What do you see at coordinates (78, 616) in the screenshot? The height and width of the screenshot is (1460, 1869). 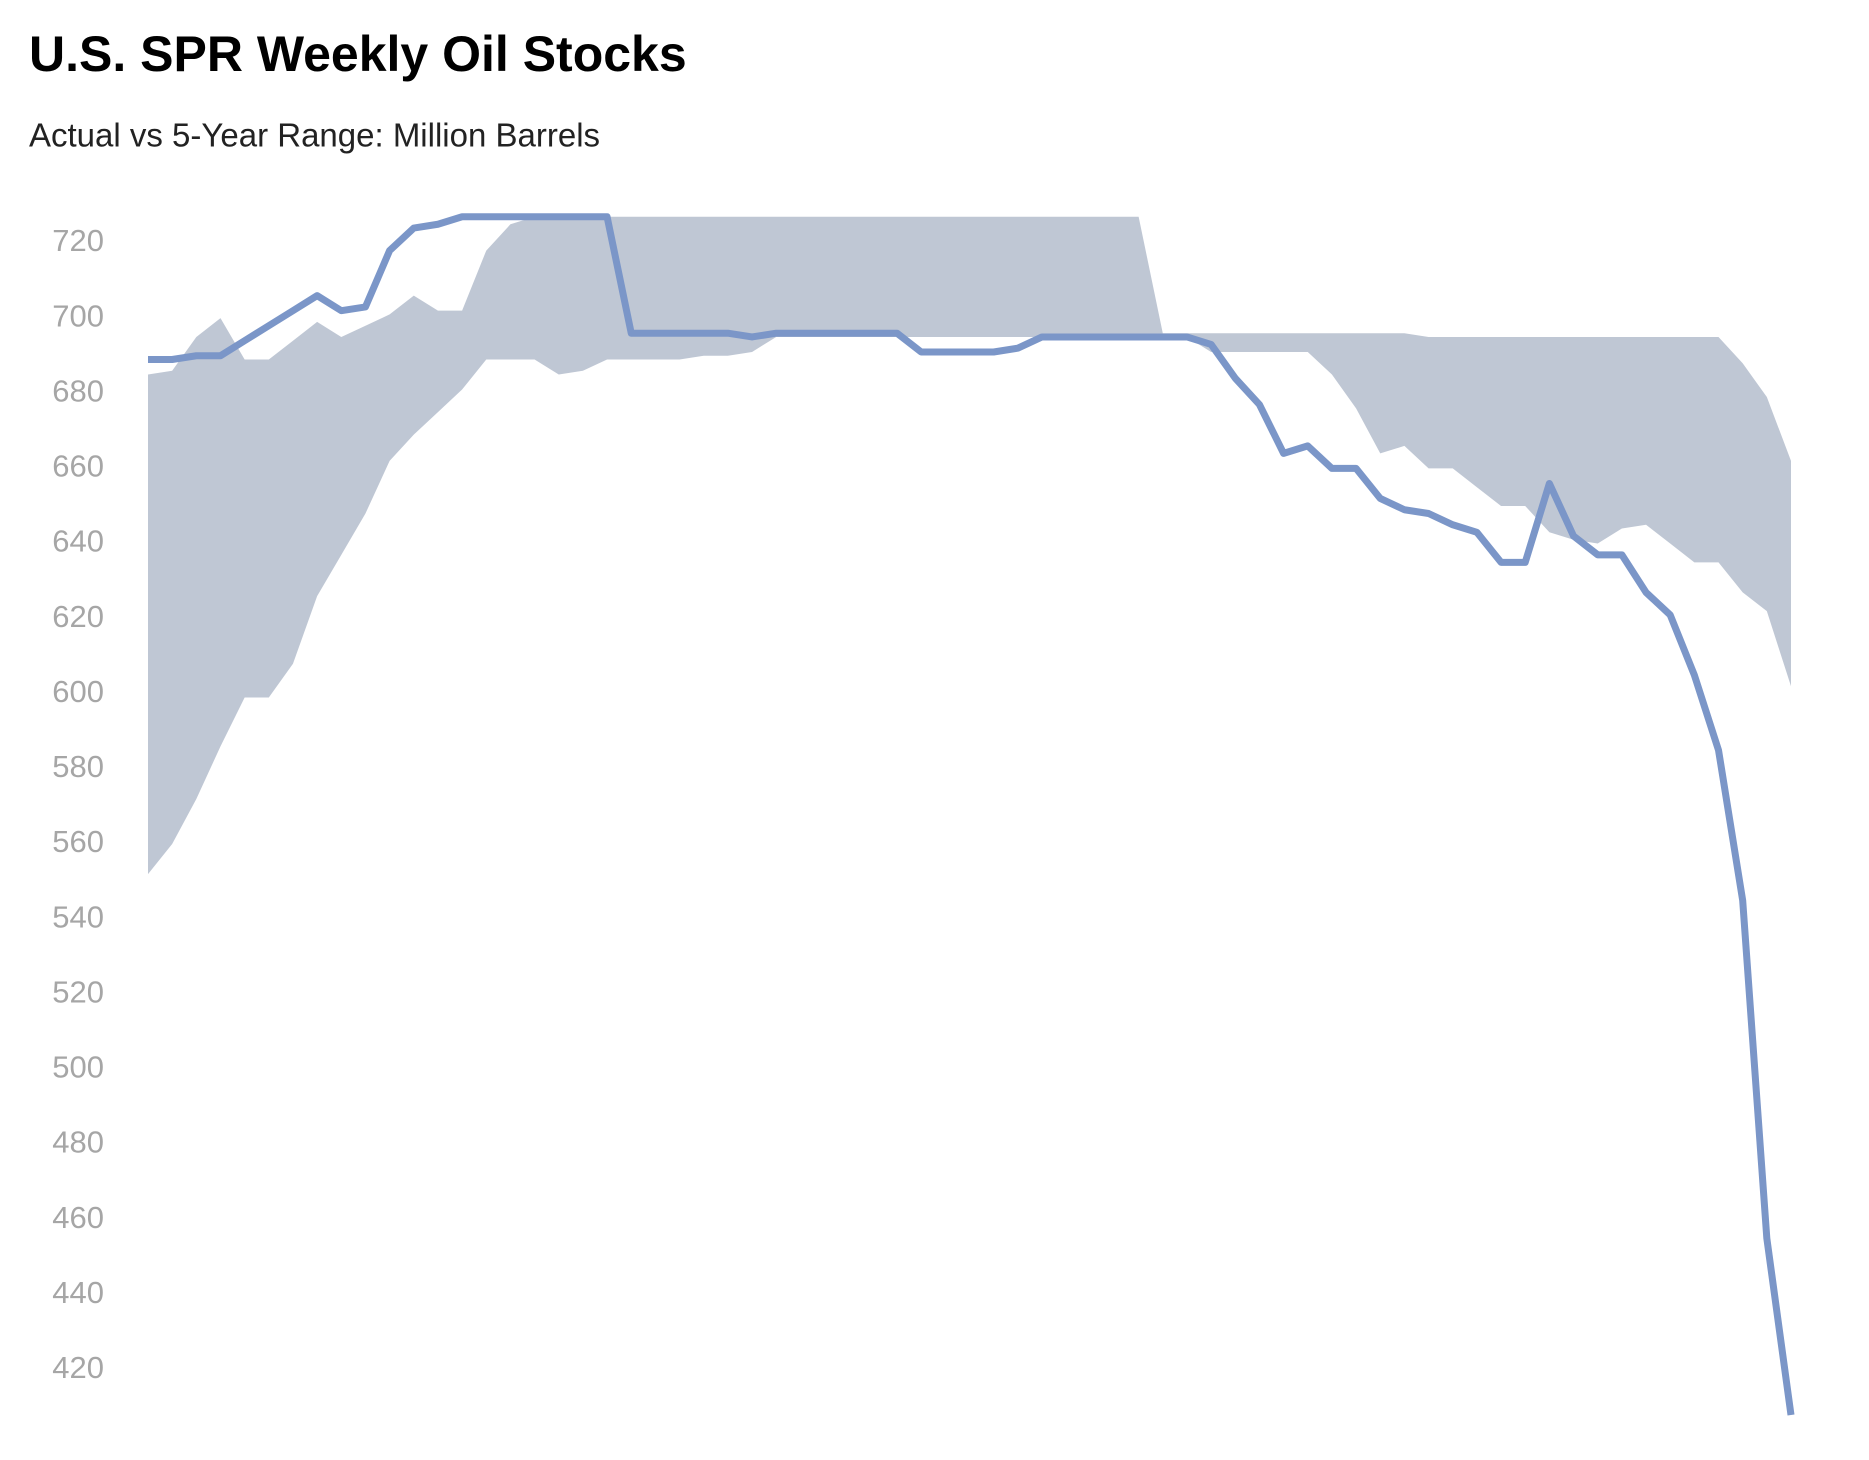 I see `y-tick-label: 620` at bounding box center [78, 616].